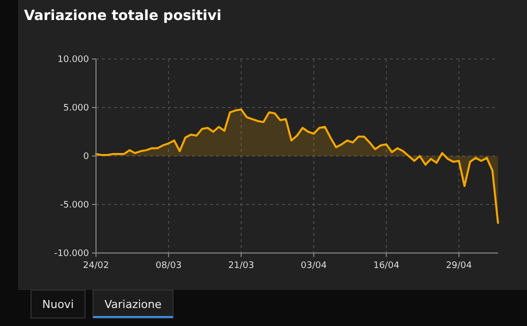 The width and height of the screenshot is (527, 326). What do you see at coordinates (86, 157) in the screenshot?
I see `y-tick-label: 0` at bounding box center [86, 157].